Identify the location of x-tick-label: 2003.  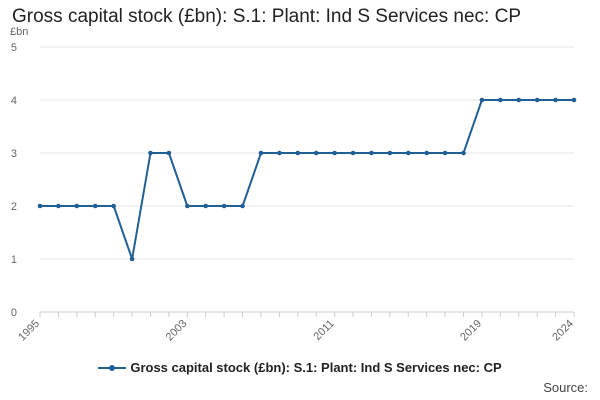
(177, 331).